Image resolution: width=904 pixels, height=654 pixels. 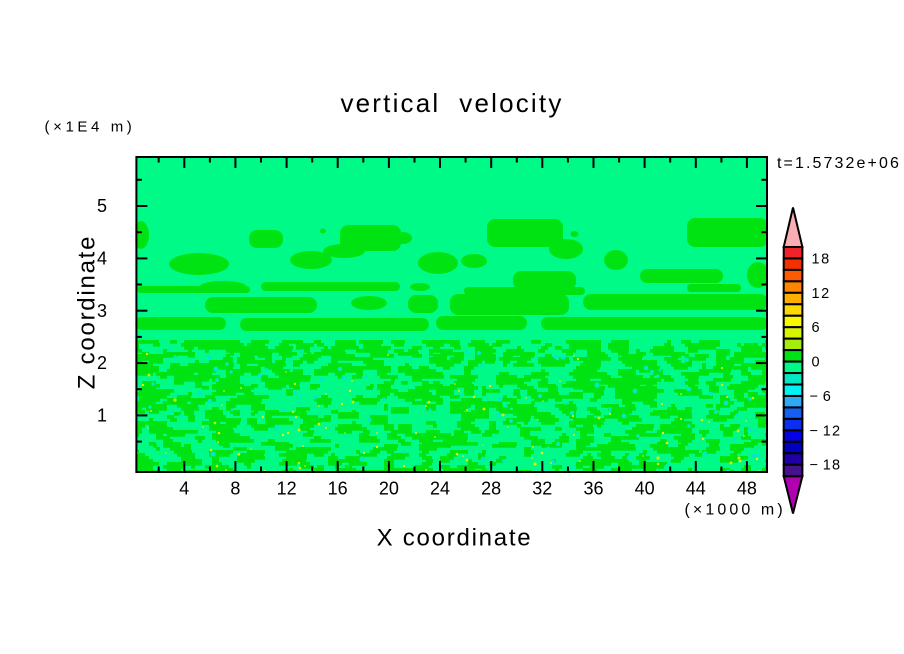 I want to click on svg-text: 32, so click(x=542, y=489).